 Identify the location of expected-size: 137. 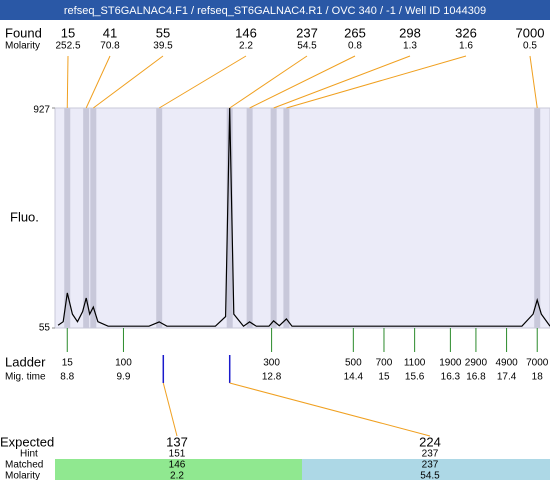
(177, 441).